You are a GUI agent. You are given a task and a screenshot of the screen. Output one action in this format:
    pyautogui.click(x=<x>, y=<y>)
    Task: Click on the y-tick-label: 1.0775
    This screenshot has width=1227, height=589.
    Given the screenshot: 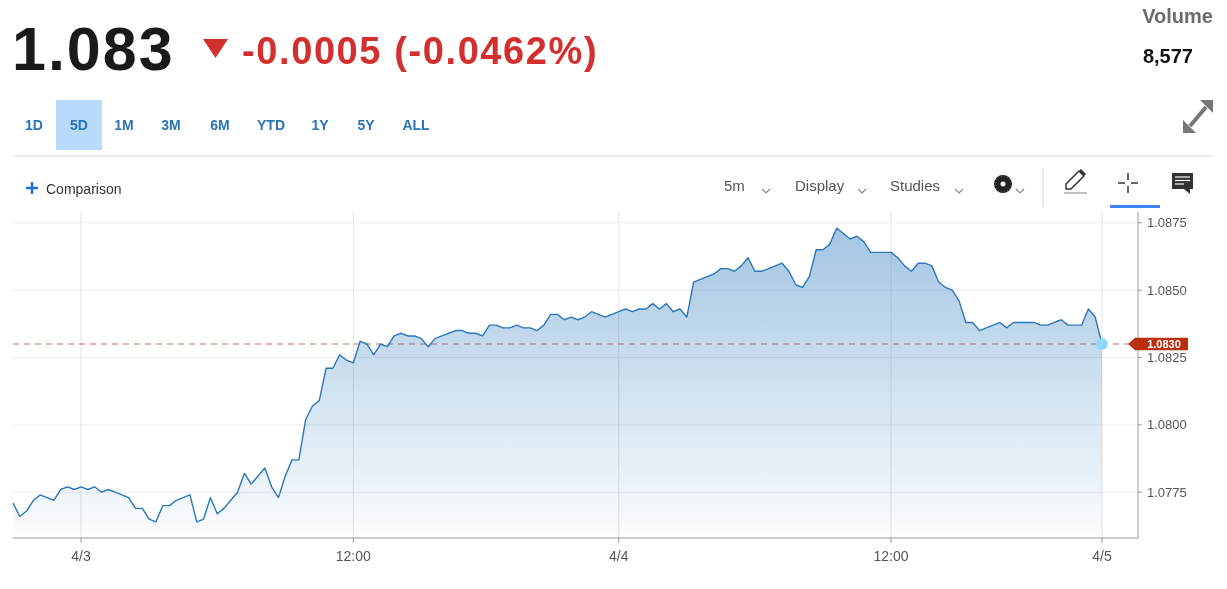 What is the action you would take?
    pyautogui.click(x=1167, y=492)
    